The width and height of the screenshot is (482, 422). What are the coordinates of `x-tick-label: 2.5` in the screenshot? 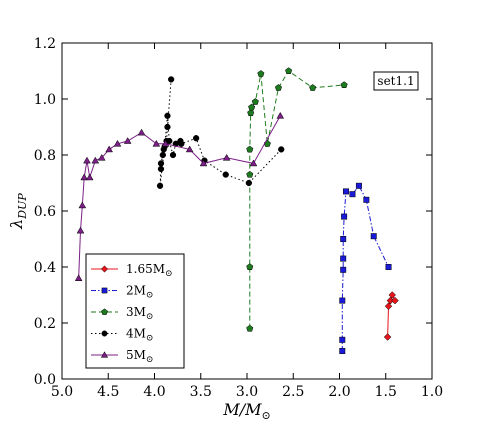 It's located at (293, 392).